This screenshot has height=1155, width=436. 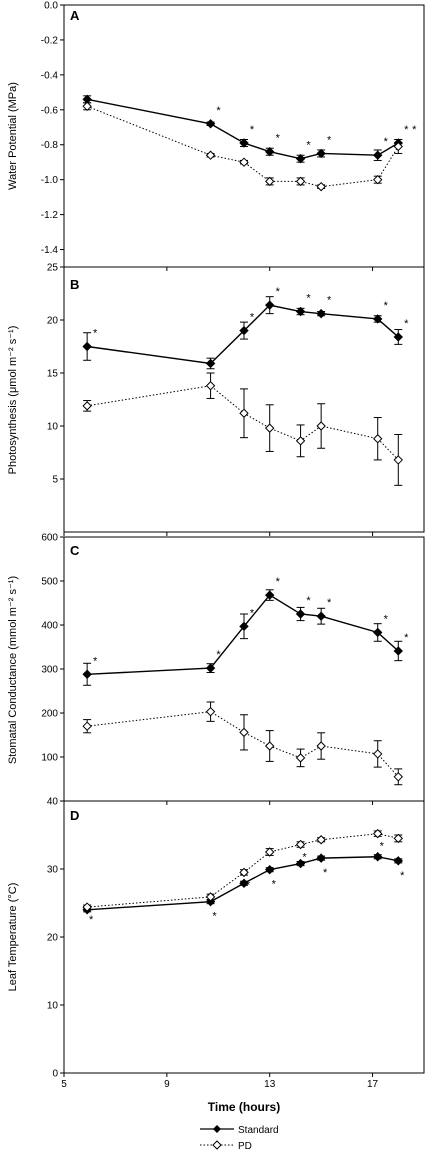 I want to click on y-tick-label: 100, so click(x=49, y=758).